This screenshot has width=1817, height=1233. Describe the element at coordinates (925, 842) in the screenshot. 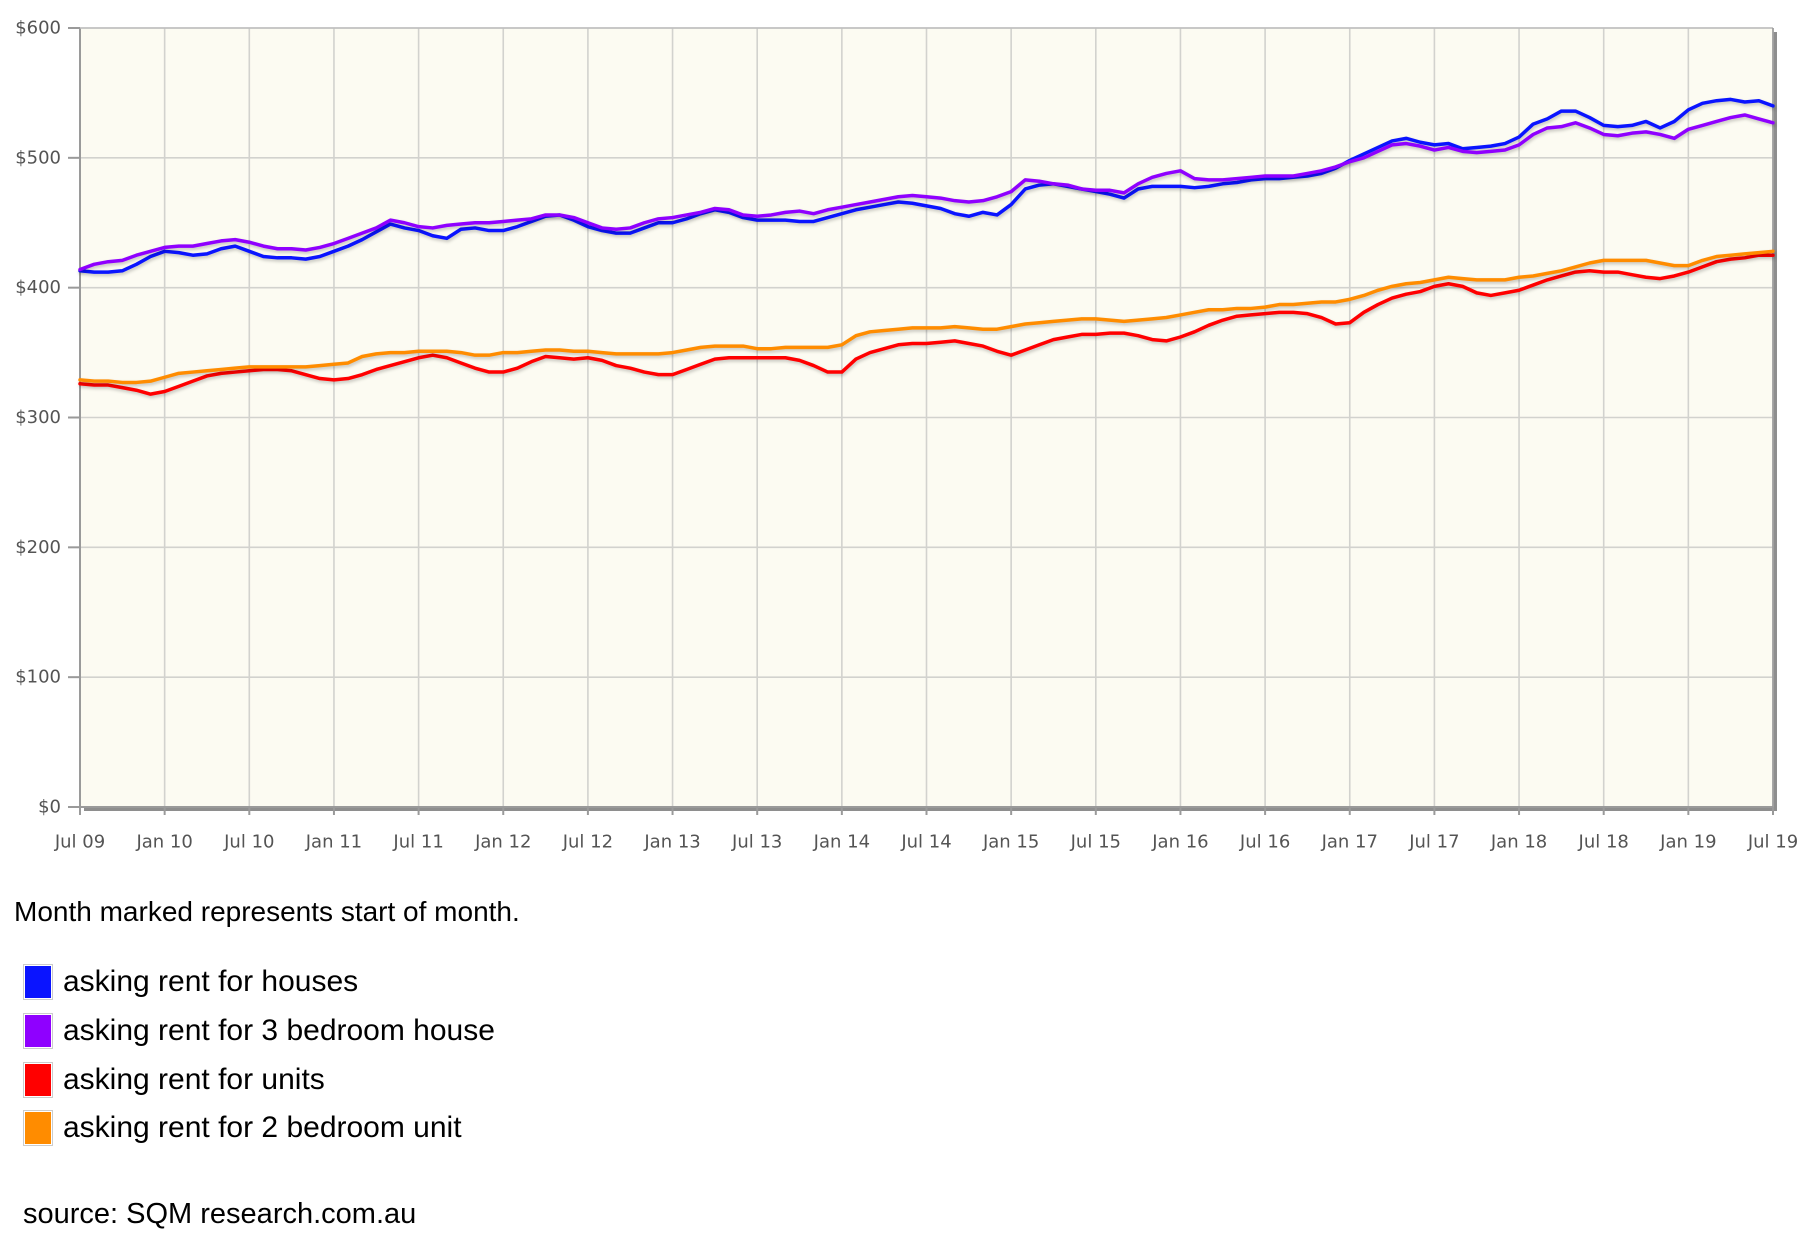

I see `x-tick-label: Jul 14` at that location.